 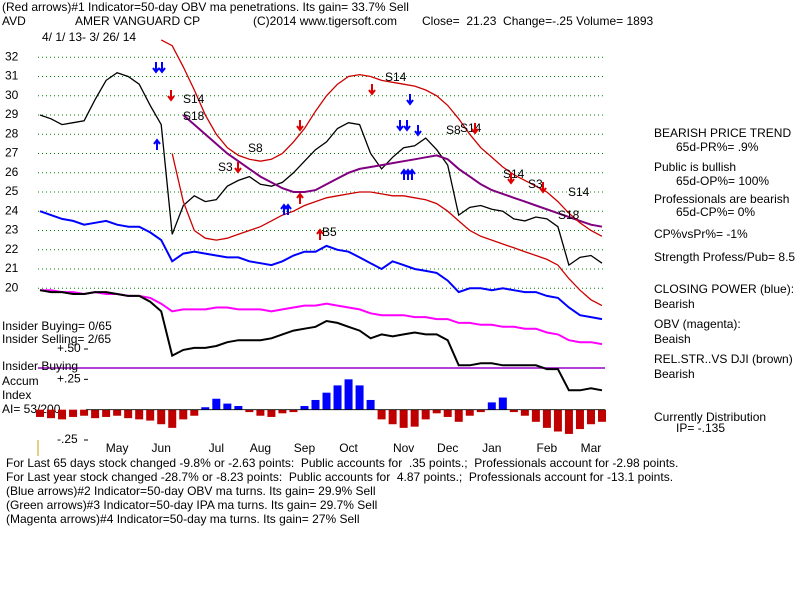 I want to click on y-tick-label: 20, so click(x=12, y=287).